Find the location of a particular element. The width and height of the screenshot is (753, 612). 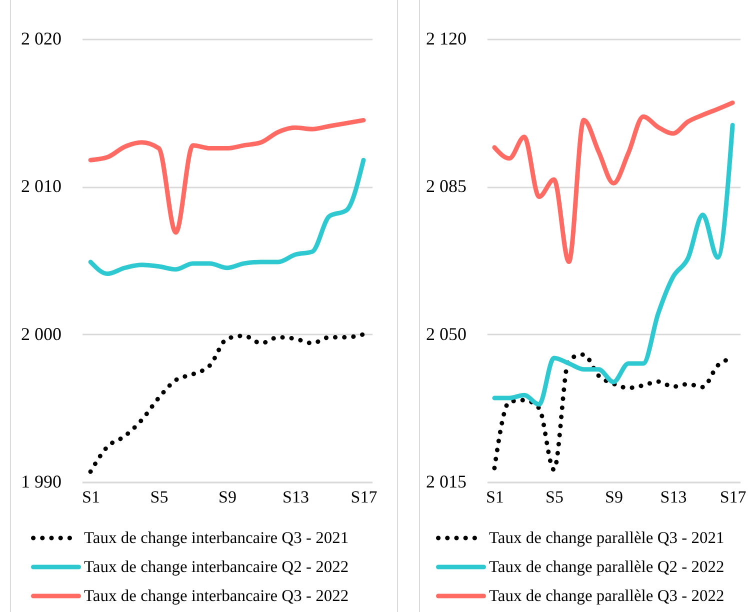

y-tick-label: 2 120 is located at coordinates (446, 38).